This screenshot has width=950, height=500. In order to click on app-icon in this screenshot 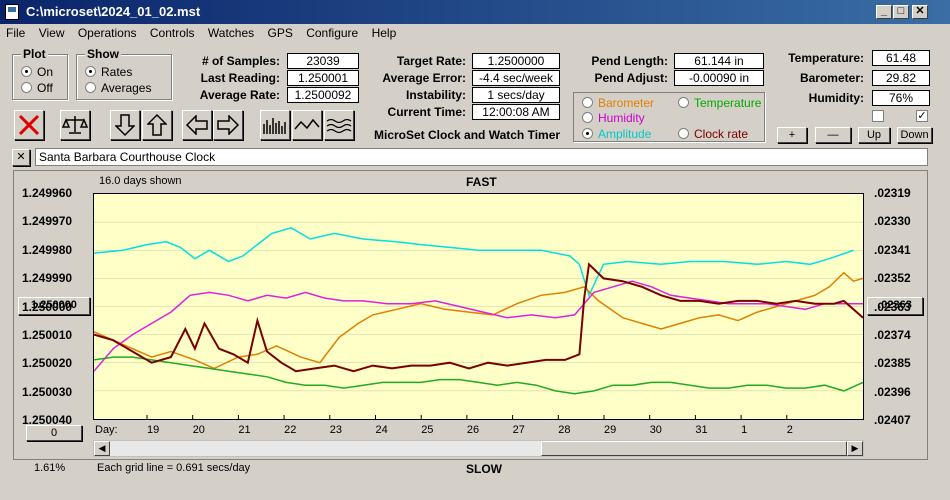, I will do `click(12, 12)`.